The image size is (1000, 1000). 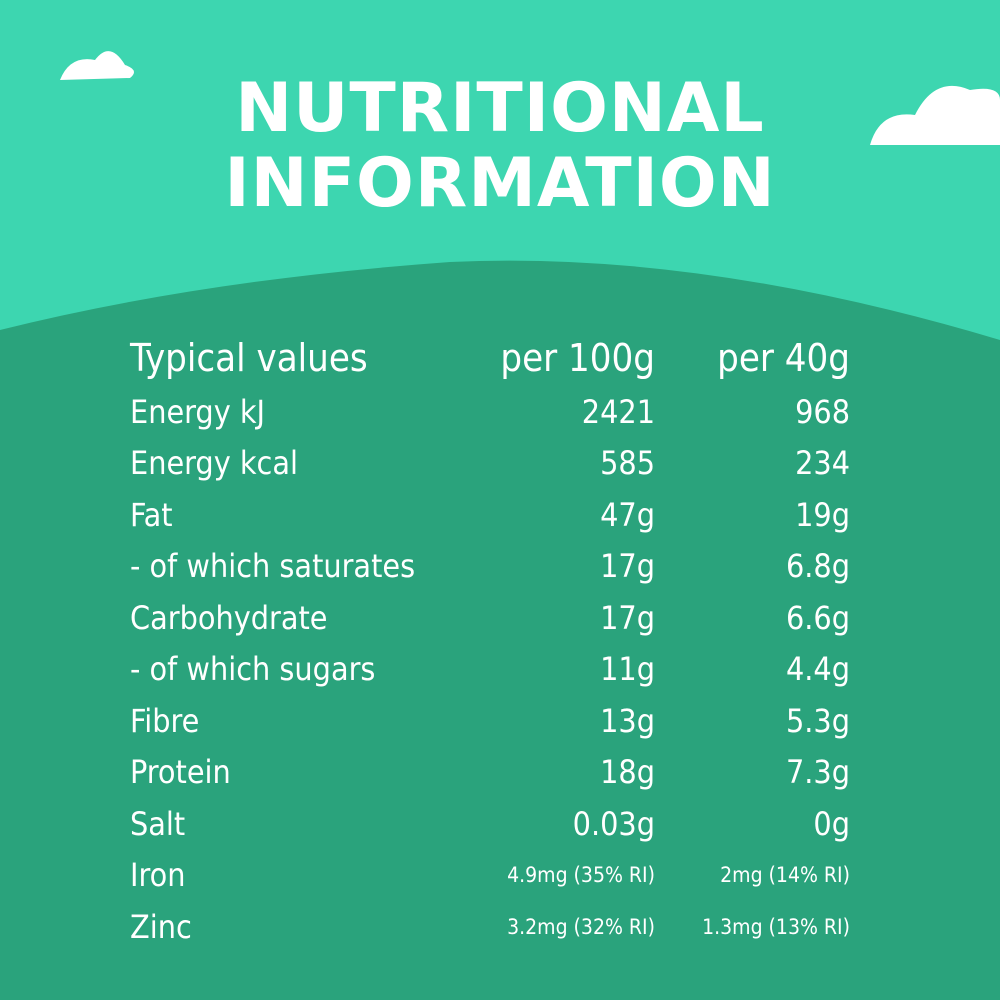 I want to click on table-row: Zinc 3.2mg (32% RI) 1.3mg (13% RI), so click(x=490, y=927).